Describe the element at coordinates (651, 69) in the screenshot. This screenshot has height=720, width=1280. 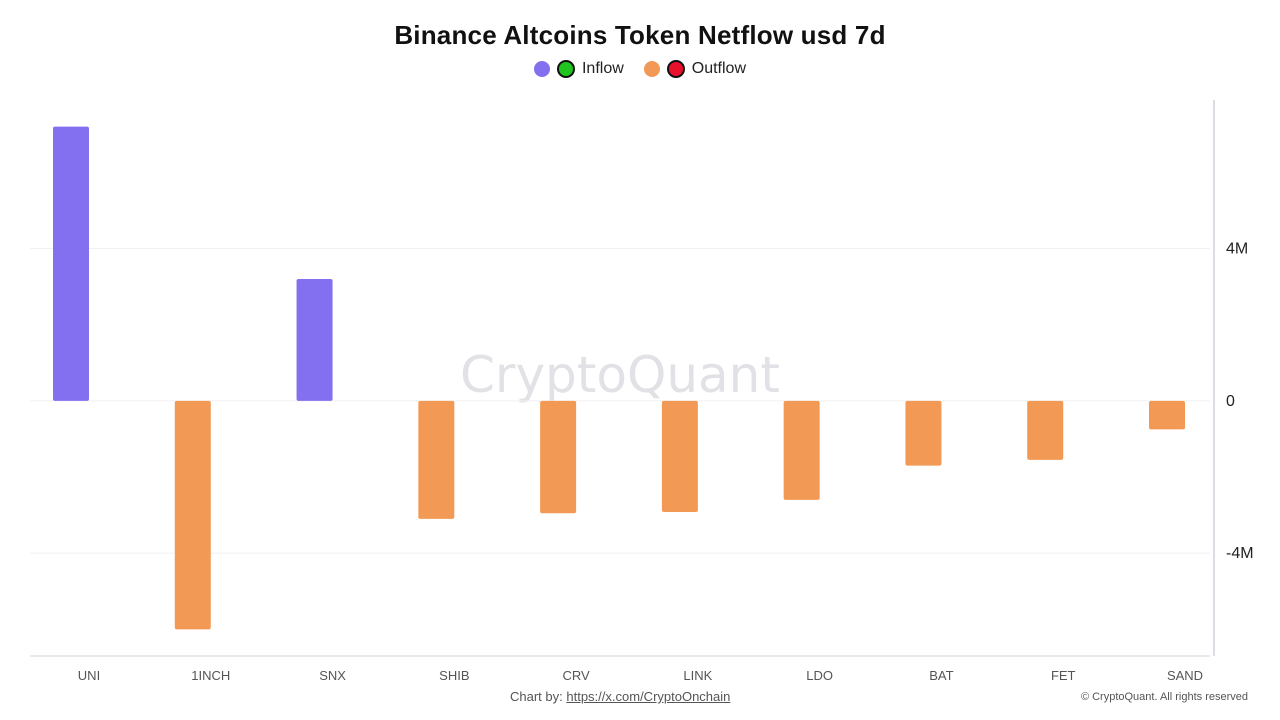
I see `legend-outflow-swatch` at that location.